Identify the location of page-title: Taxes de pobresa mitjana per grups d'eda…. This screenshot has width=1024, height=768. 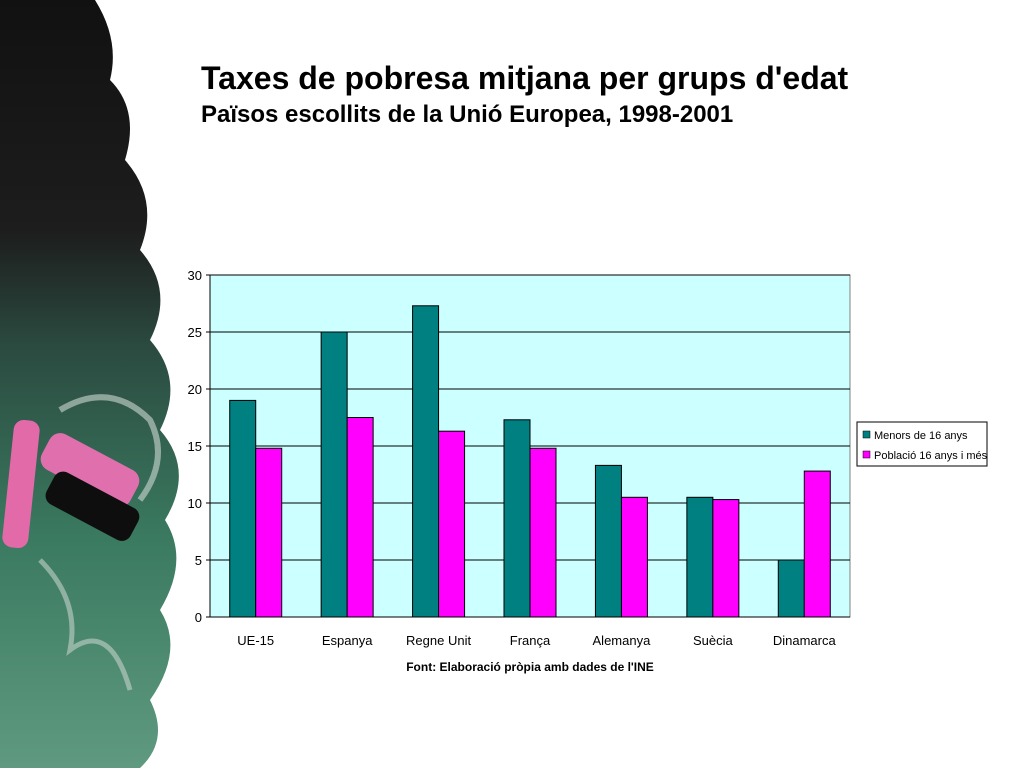
(525, 78).